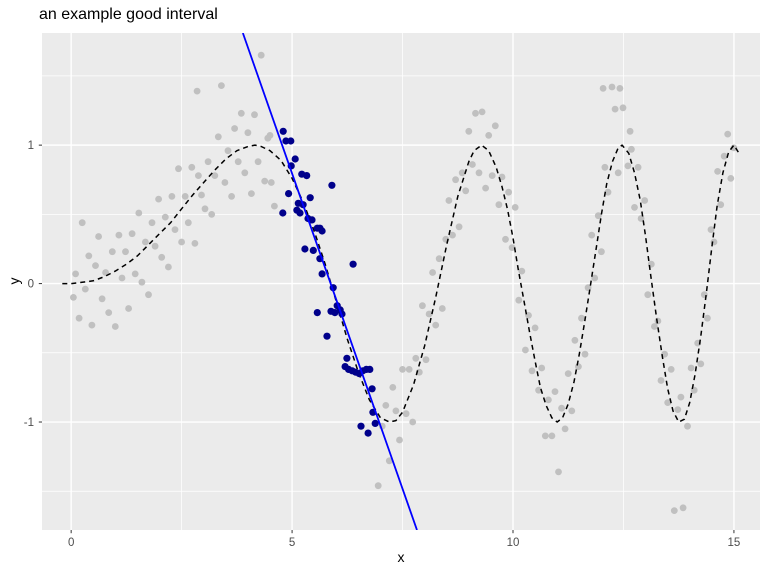 This screenshot has width=768, height=576. I want to click on x-tick-label: 10, so click(513, 543).